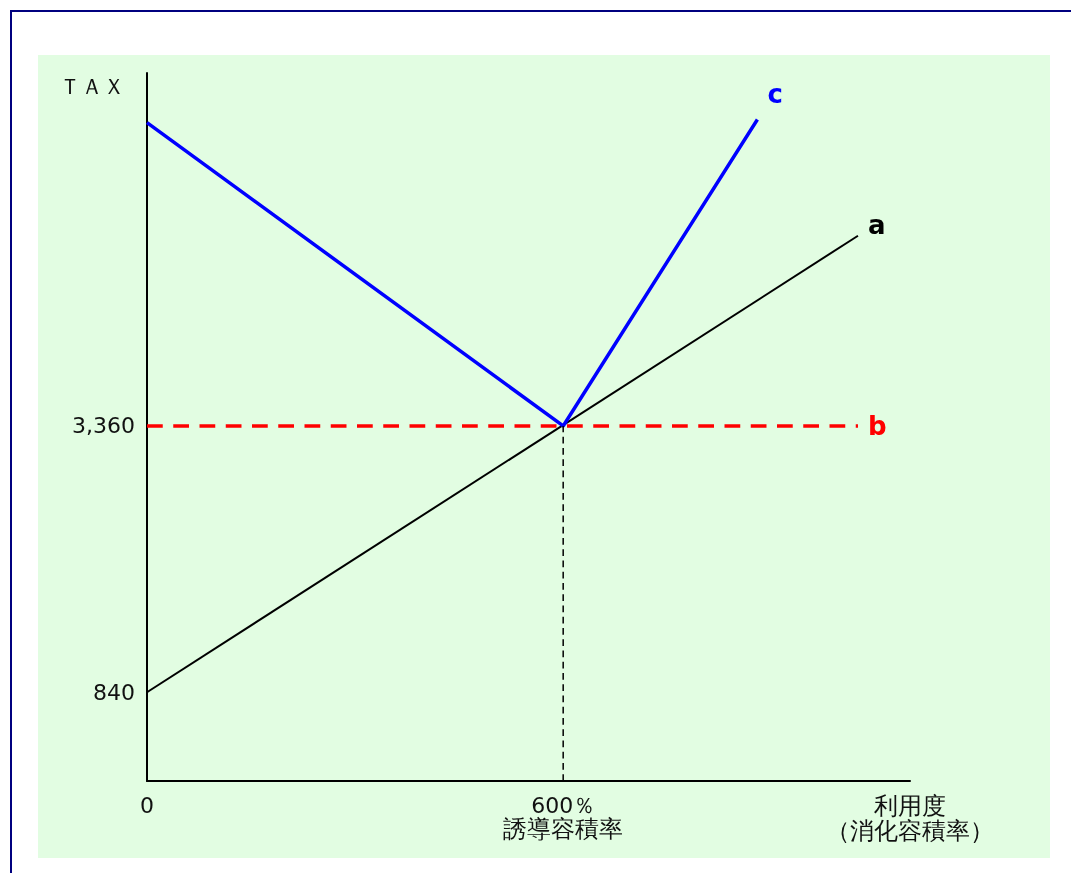 Image resolution: width=1071 pixels, height=873 pixels. I want to click on x-tick-label: 600％, so click(563, 805).